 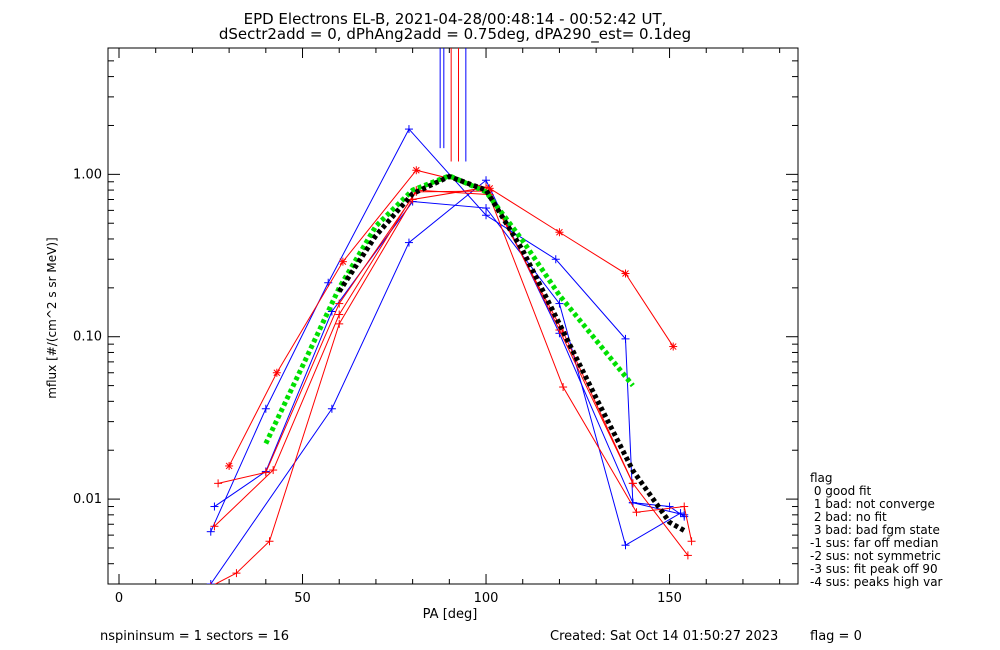 What do you see at coordinates (486, 598) in the screenshot?
I see `x-tick-label: 100` at bounding box center [486, 598].